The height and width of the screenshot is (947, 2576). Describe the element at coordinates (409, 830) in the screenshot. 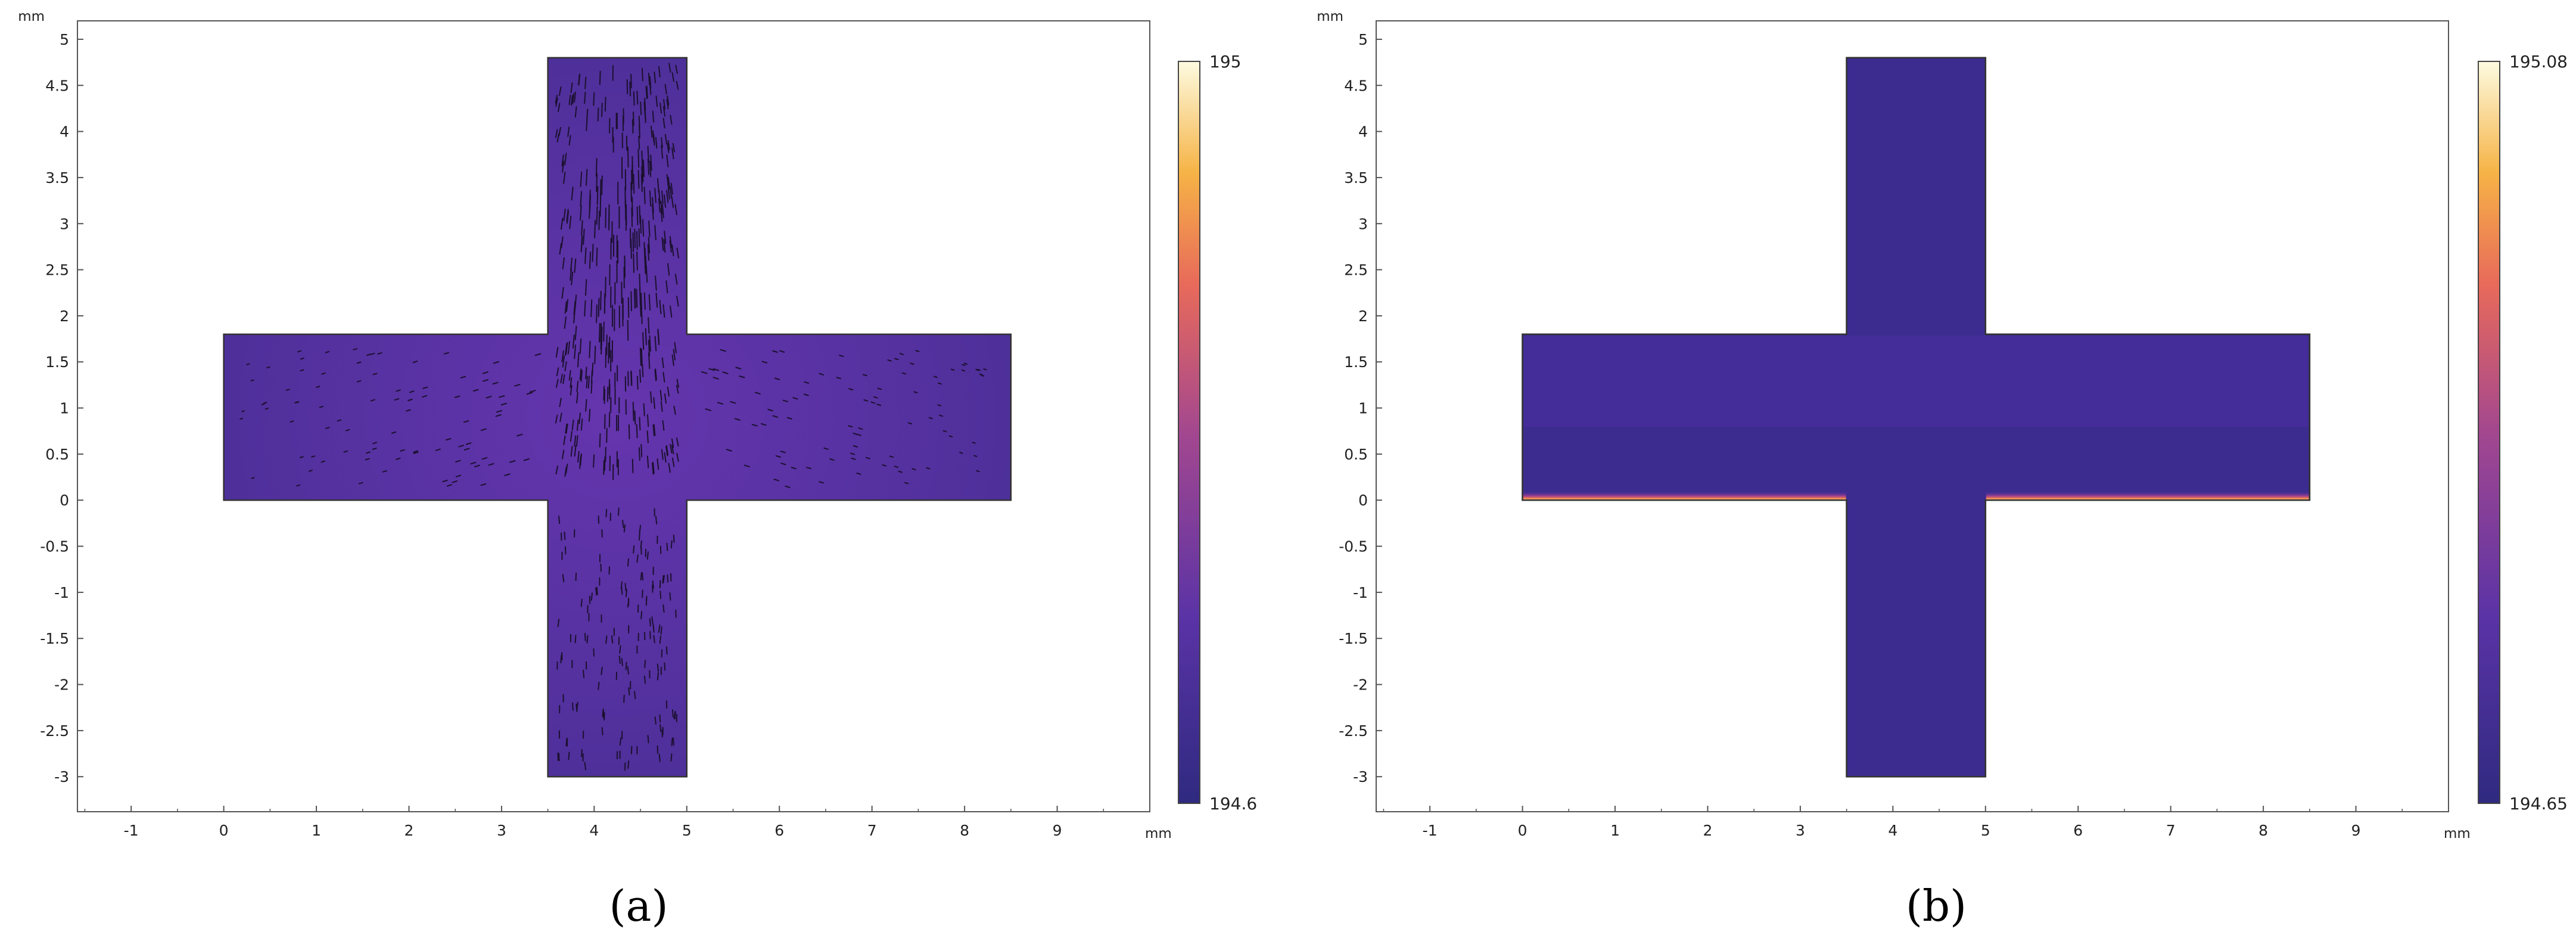

I see `x-tick-label: 2` at that location.